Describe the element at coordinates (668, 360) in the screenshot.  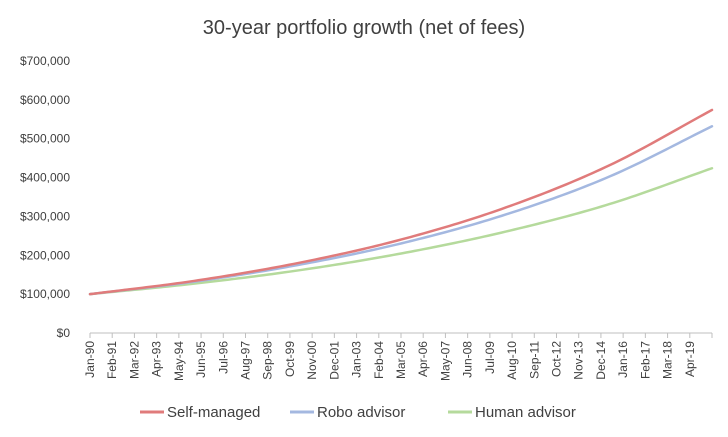
I see `x-tick-label: Mar-18` at that location.